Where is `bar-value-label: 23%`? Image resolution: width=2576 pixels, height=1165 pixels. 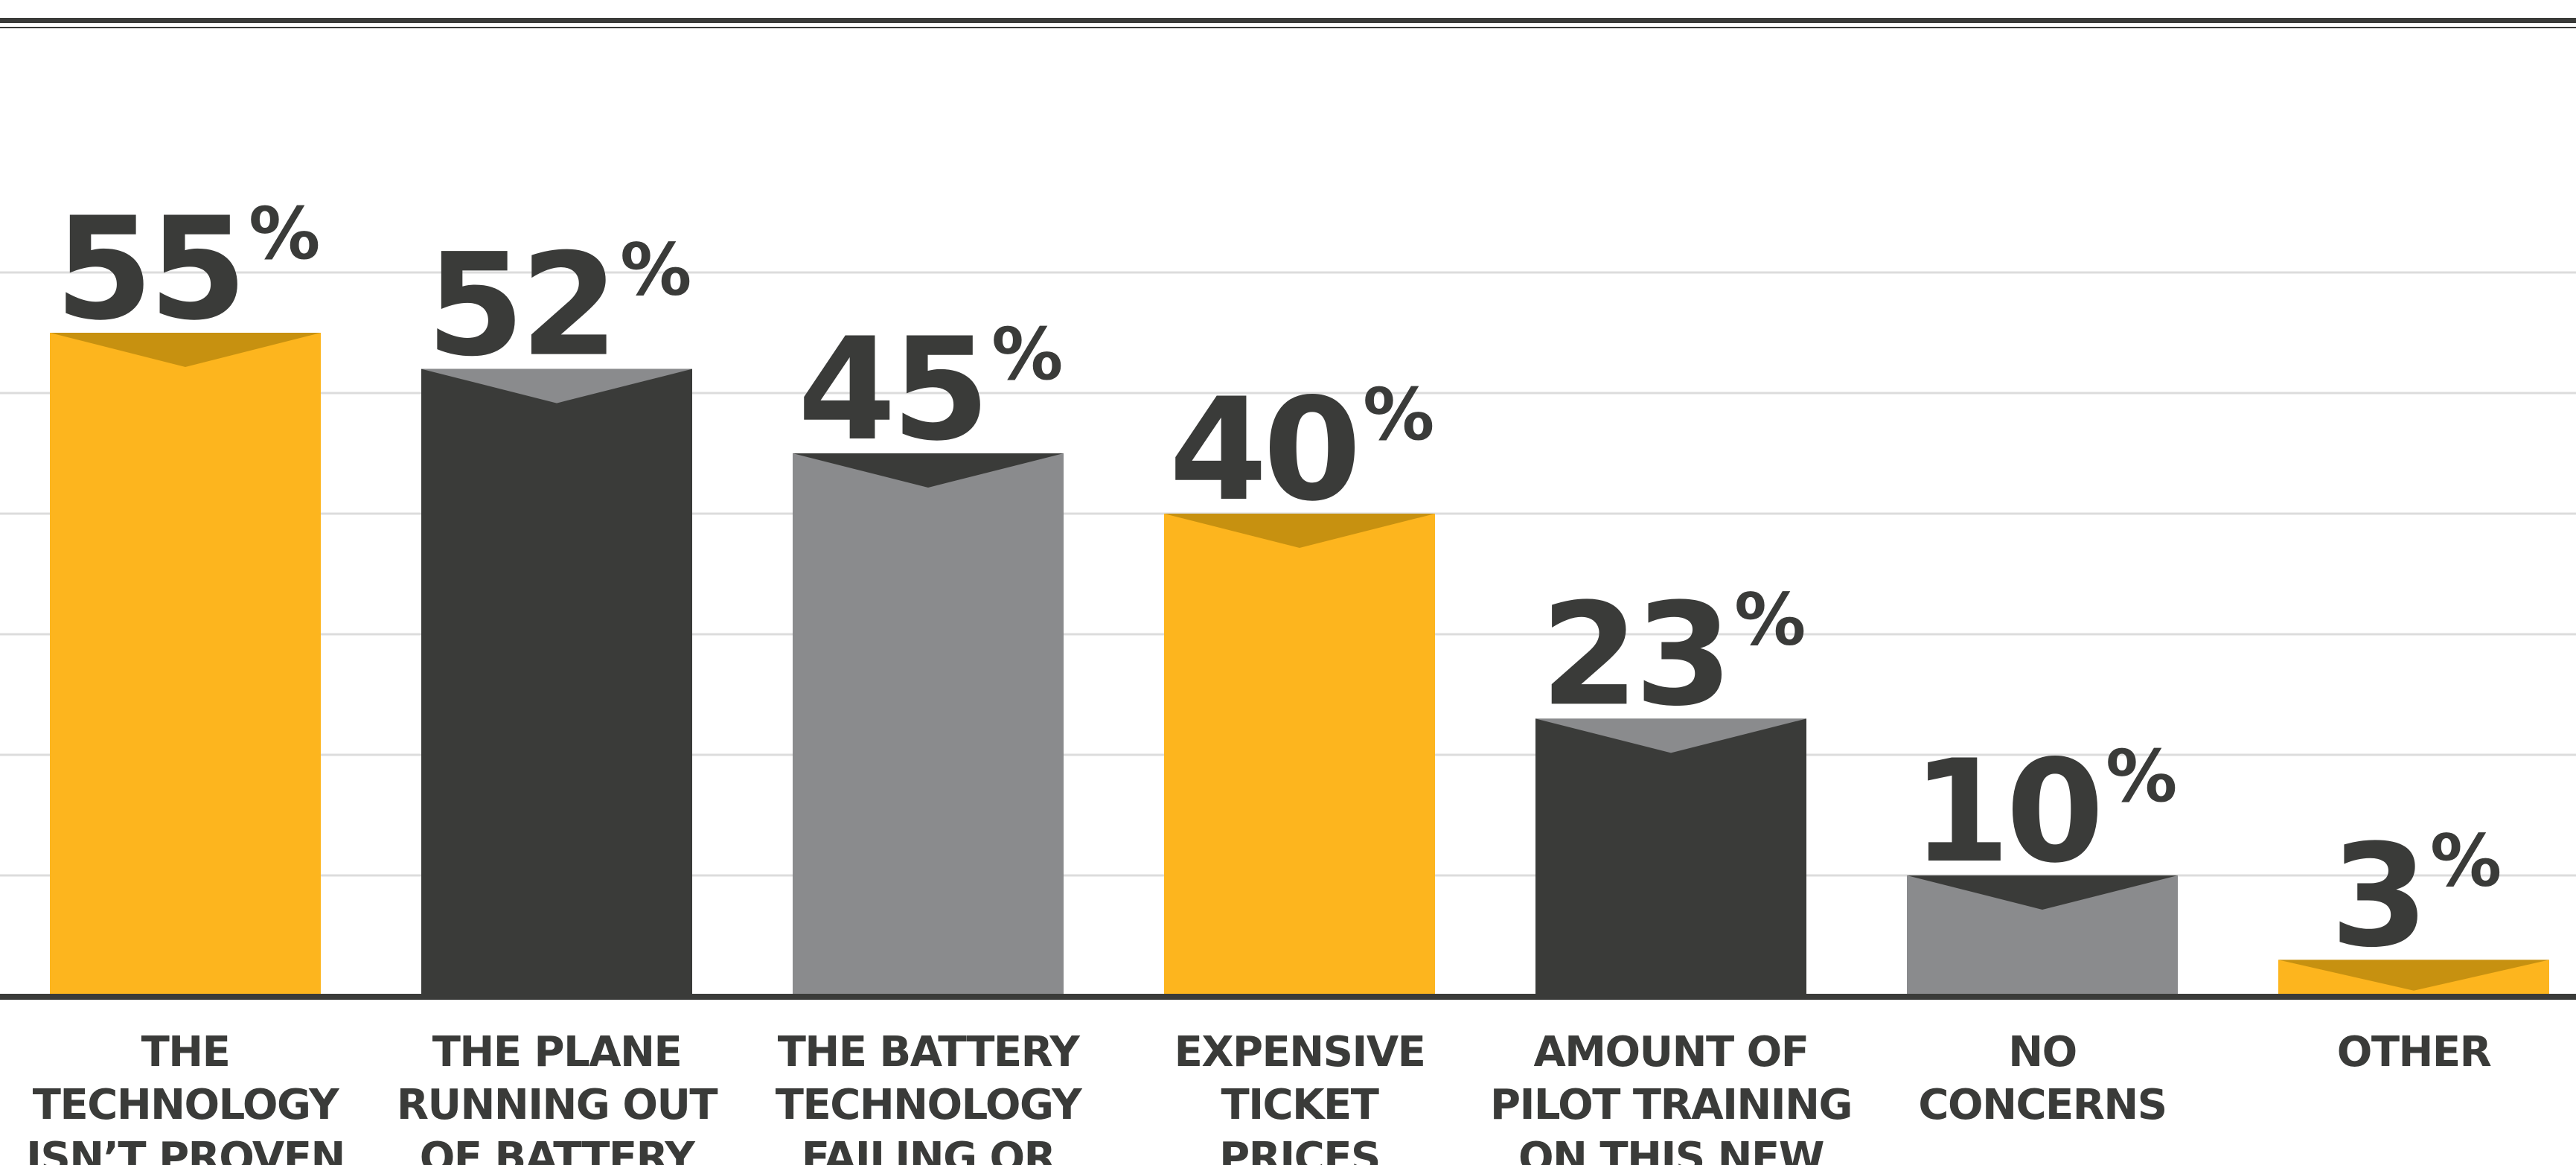
bar-value-label: 23% is located at coordinates (1673, 655).